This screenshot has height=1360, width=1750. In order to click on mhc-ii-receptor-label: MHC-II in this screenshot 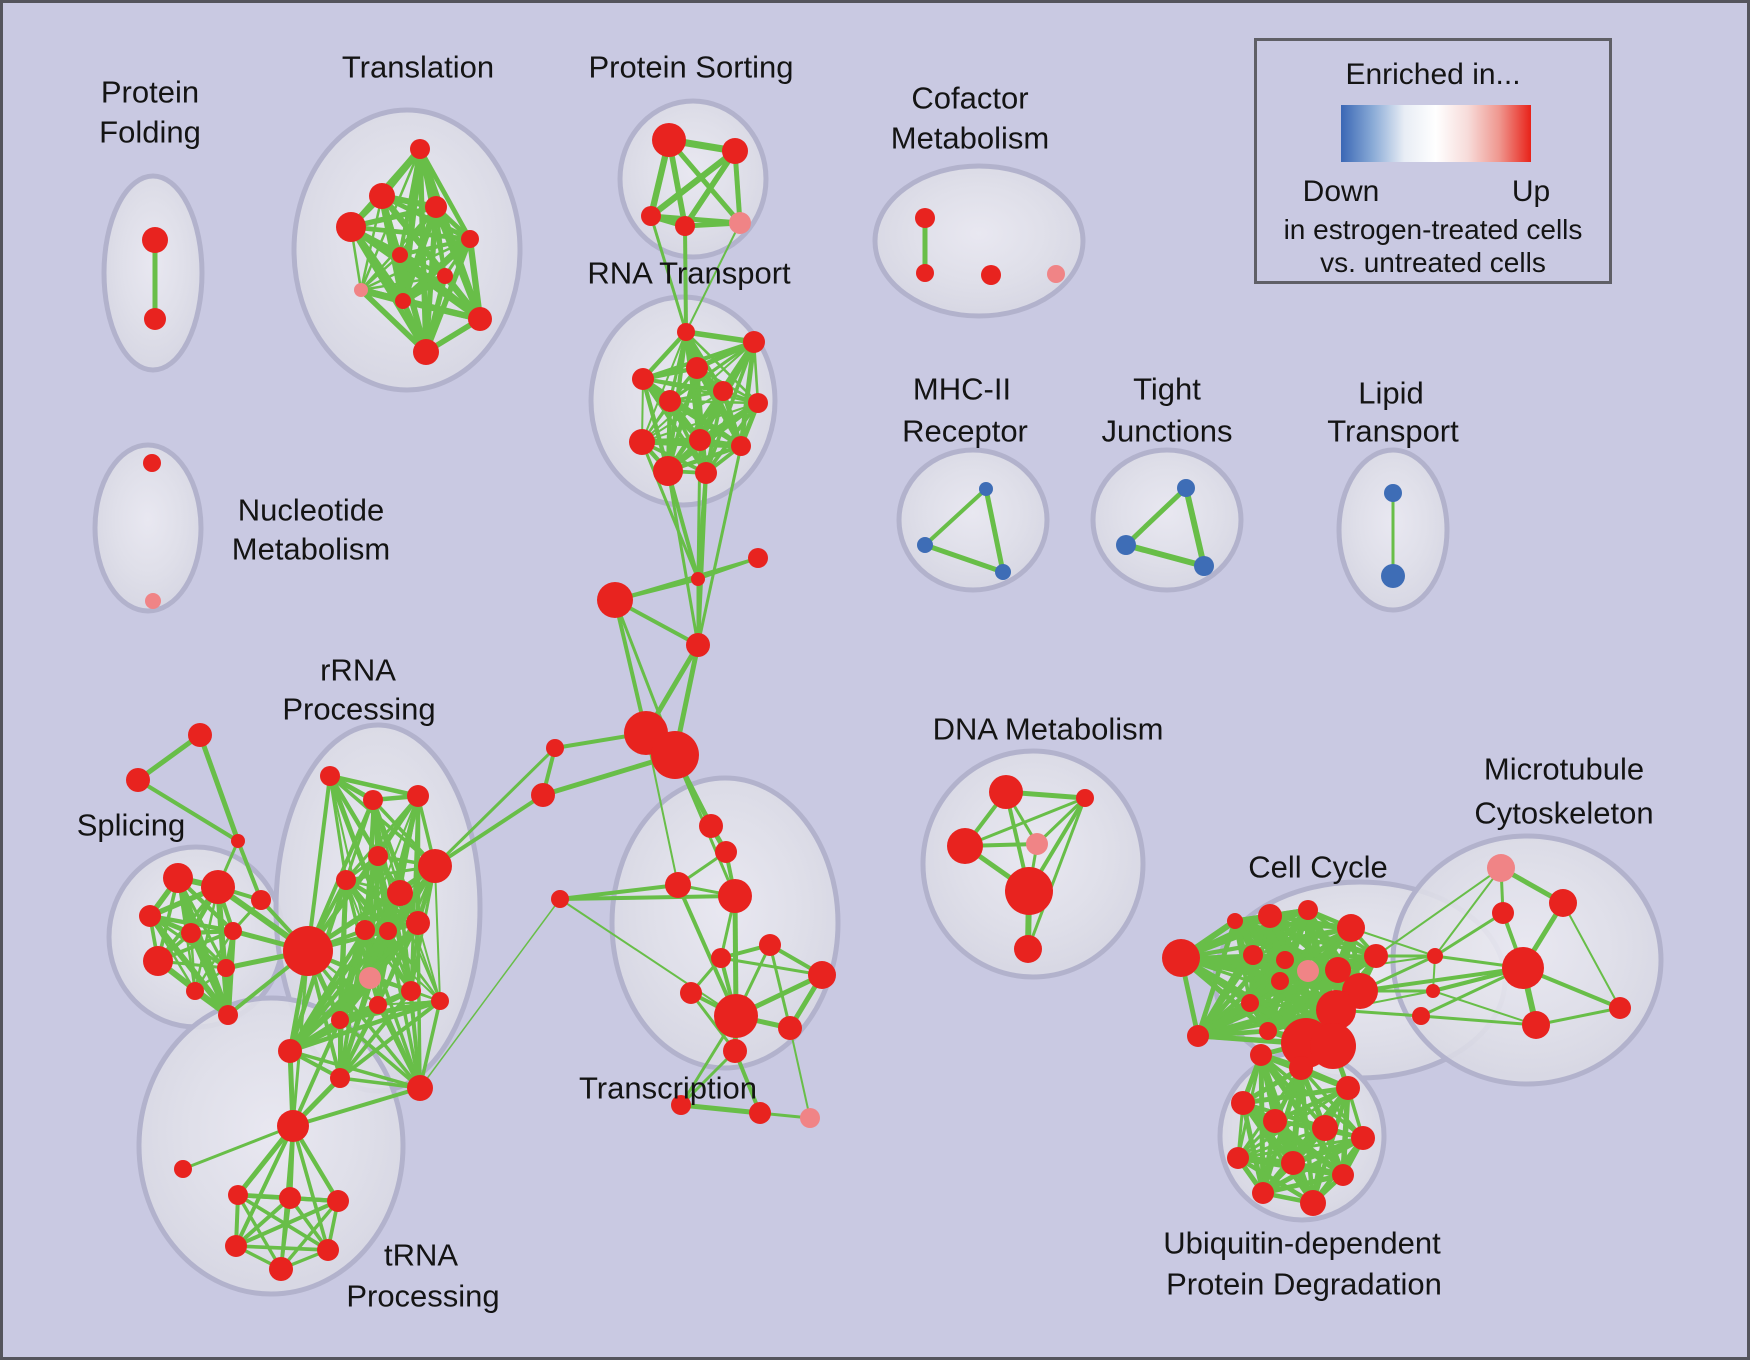, I will do `click(962, 389)`.